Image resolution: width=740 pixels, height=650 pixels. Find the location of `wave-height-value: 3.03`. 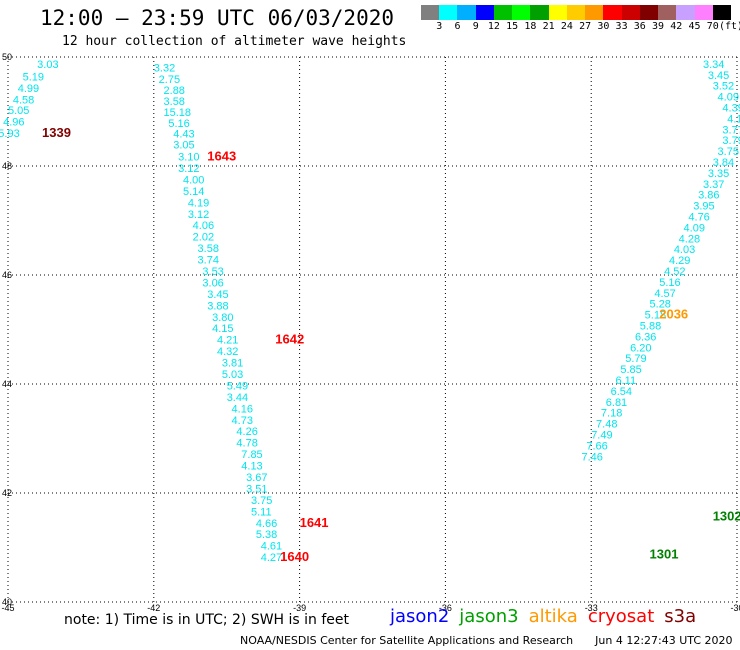

wave-height-value: 3.03 is located at coordinates (47, 65).